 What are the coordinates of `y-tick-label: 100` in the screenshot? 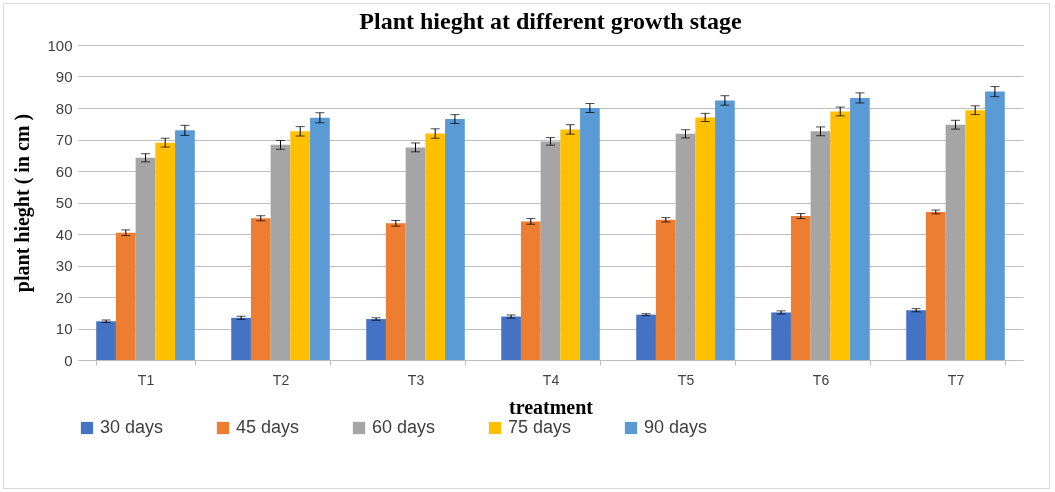 It's located at (60, 45).